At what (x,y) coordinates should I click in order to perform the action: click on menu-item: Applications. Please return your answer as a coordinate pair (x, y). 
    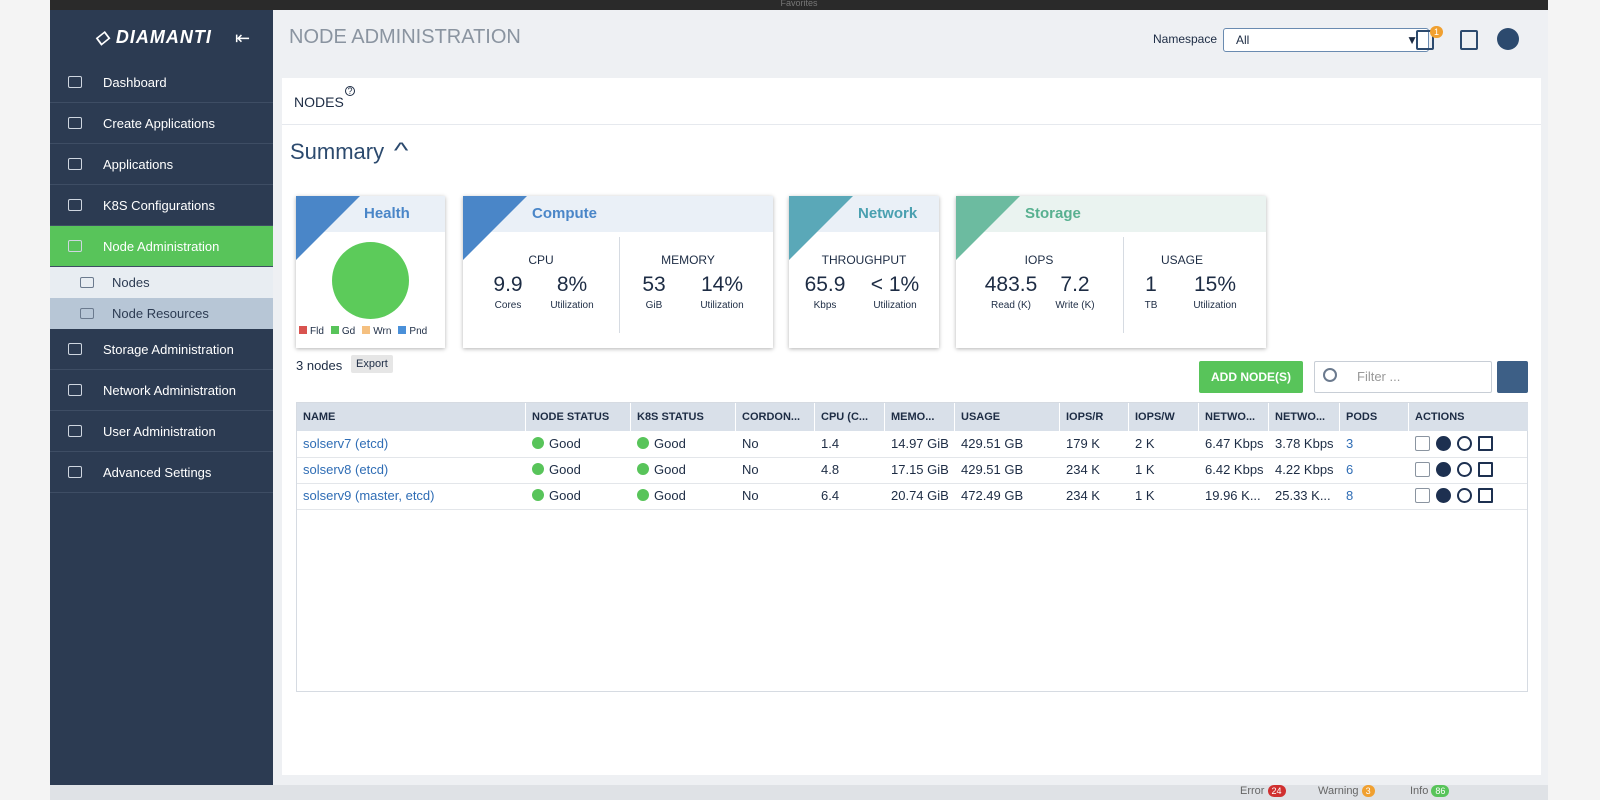
    Looking at the image, I should click on (161, 164).